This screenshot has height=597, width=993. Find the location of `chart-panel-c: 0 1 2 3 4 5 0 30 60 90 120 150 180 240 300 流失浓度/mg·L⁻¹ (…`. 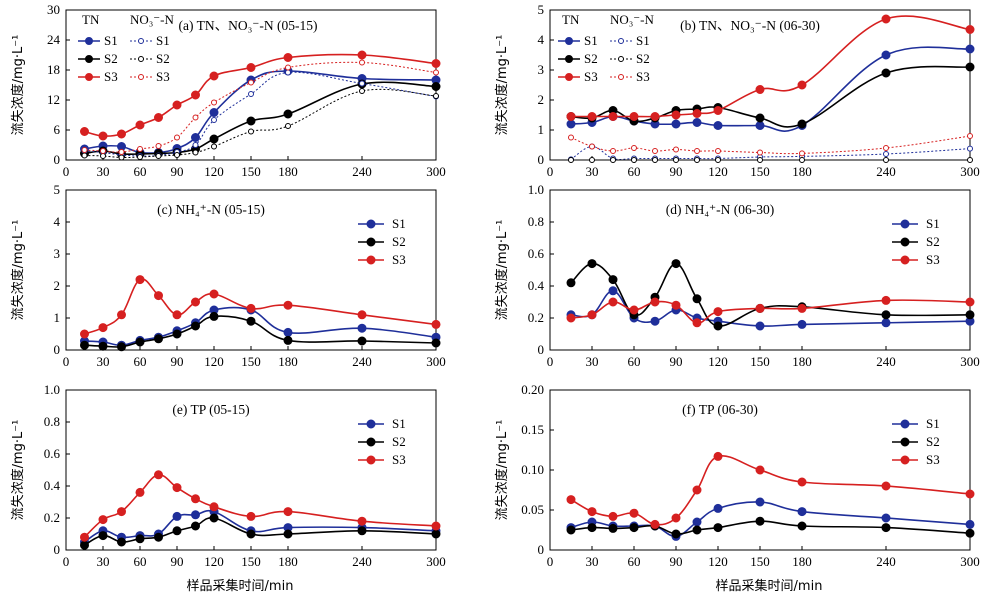

chart-panel-c: 0 1 2 3 4 5 0 30 60 90 120 150 180 240 300 流失浓度/mg·L⁻¹ (… is located at coordinates (228, 275).